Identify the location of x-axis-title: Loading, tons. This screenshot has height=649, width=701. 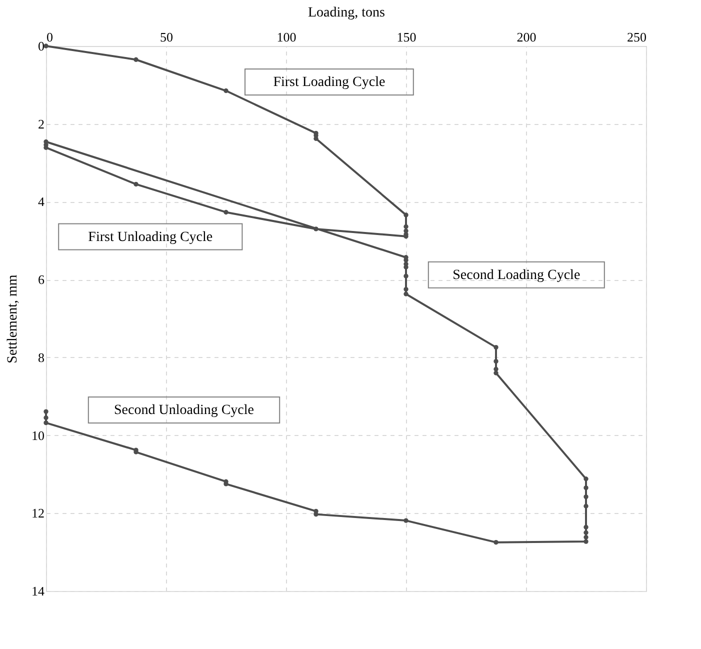
(346, 13).